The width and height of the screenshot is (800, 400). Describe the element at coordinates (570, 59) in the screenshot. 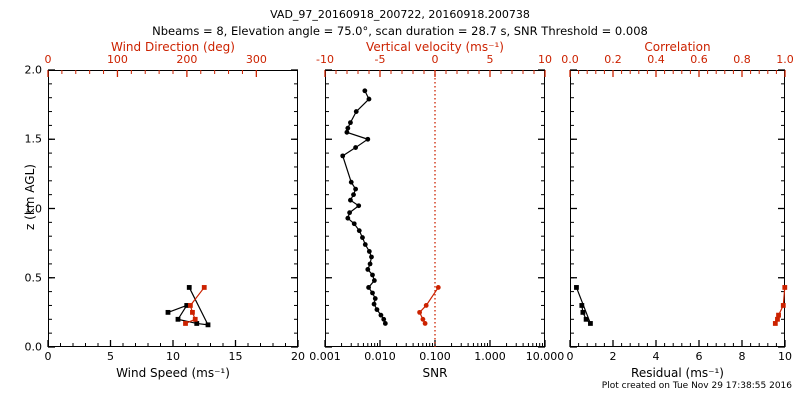

I see `tick-label: 0.0` at that location.